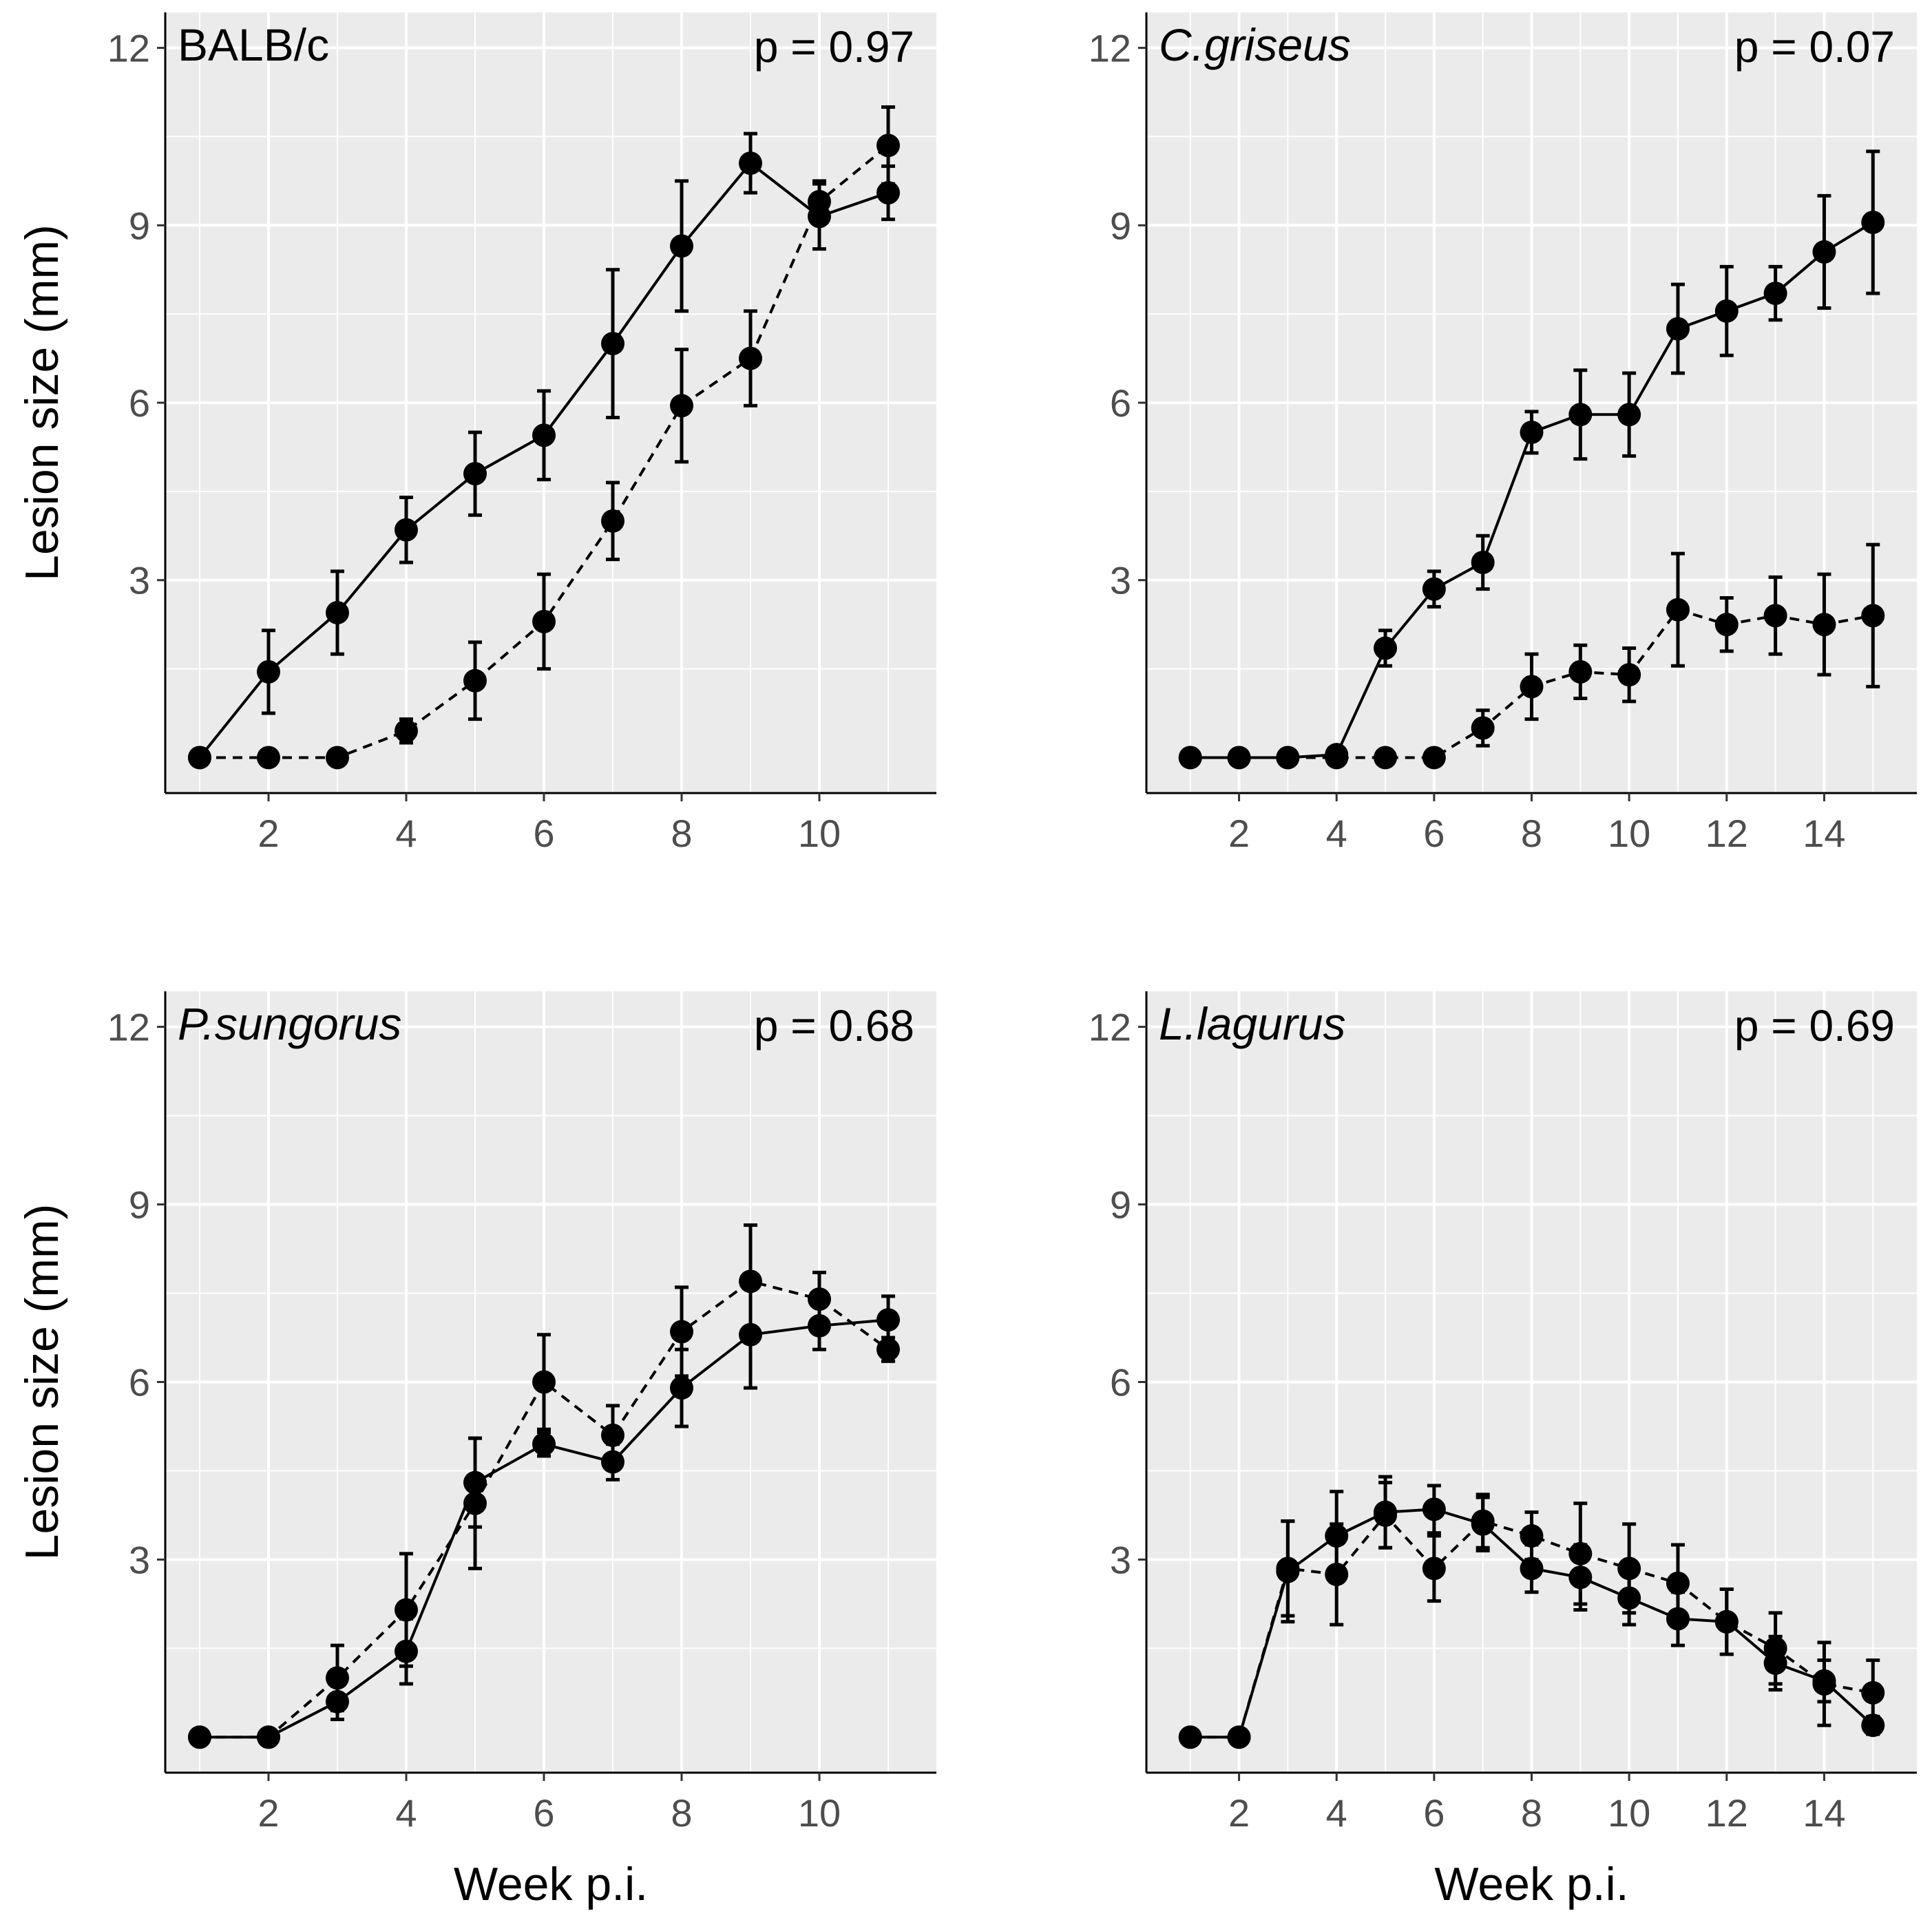 The width and height of the screenshot is (1932, 1920). Describe the element at coordinates (1726, 1813) in the screenshot. I see `x-tick-label: 12` at that location.